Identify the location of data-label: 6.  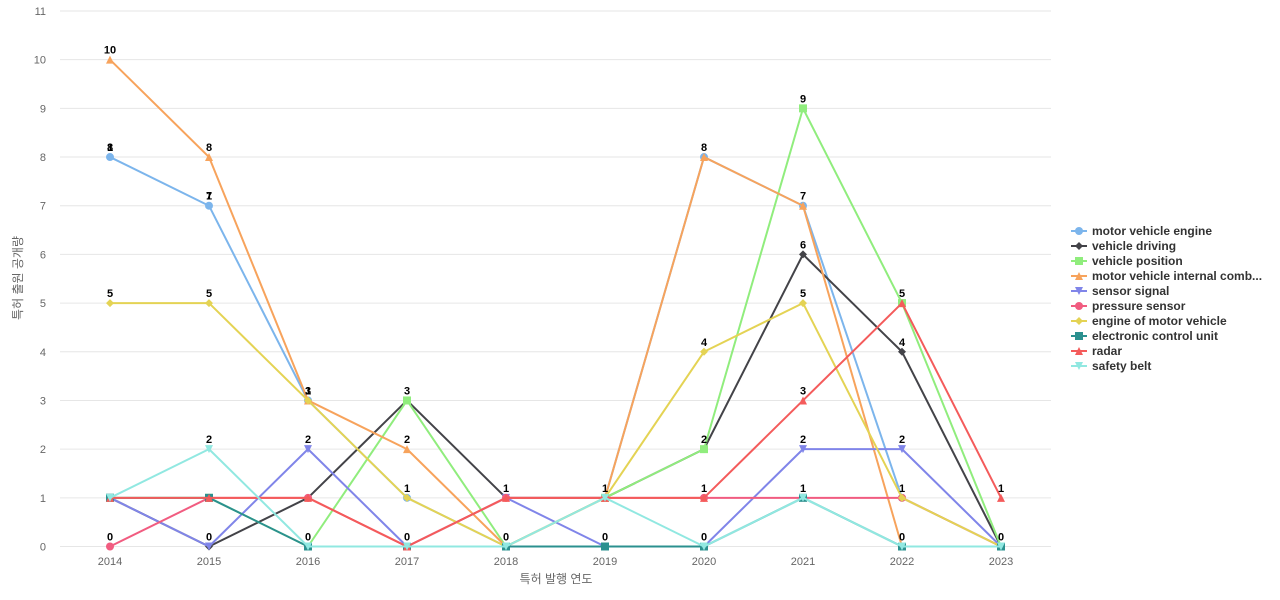
(803, 245).